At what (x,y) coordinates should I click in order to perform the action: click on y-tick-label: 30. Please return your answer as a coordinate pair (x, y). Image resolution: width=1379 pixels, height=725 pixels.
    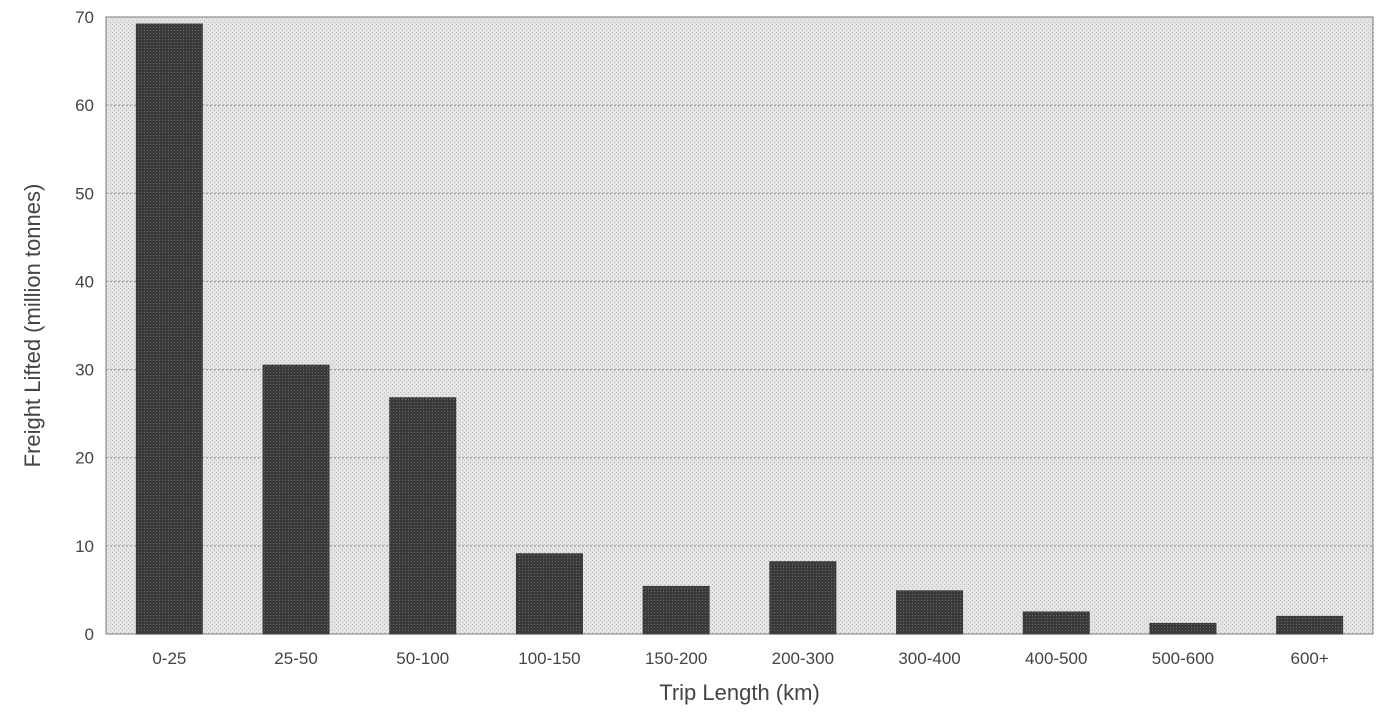
    Looking at the image, I should click on (84, 370).